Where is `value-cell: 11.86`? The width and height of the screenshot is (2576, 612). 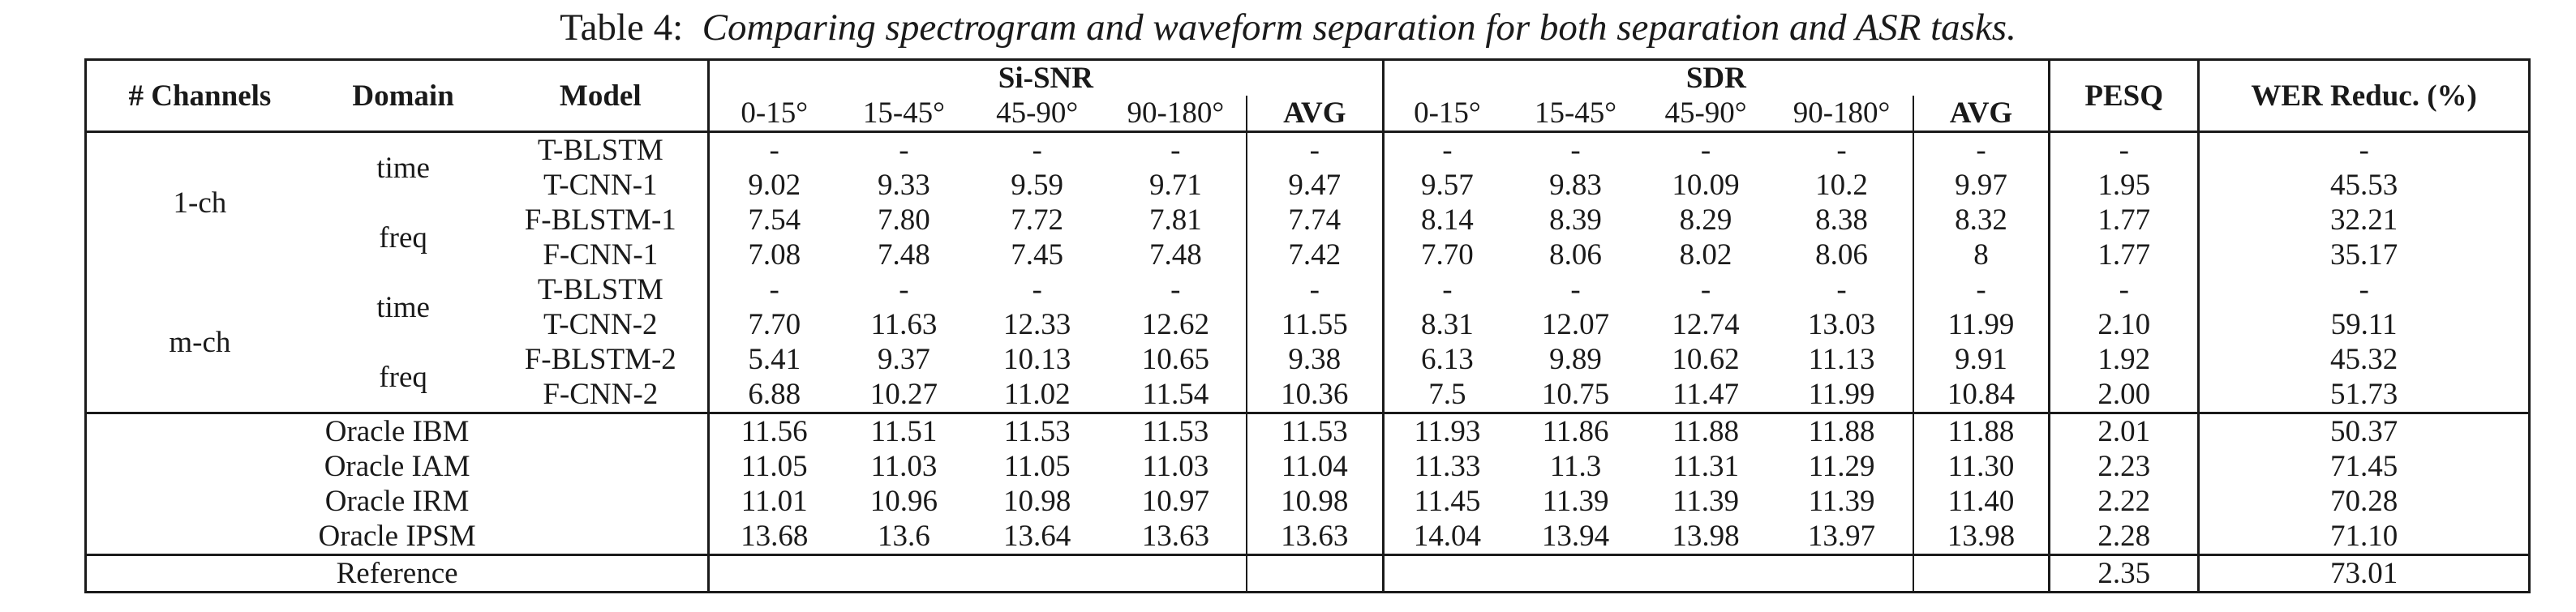
value-cell: 11.86 is located at coordinates (1575, 431).